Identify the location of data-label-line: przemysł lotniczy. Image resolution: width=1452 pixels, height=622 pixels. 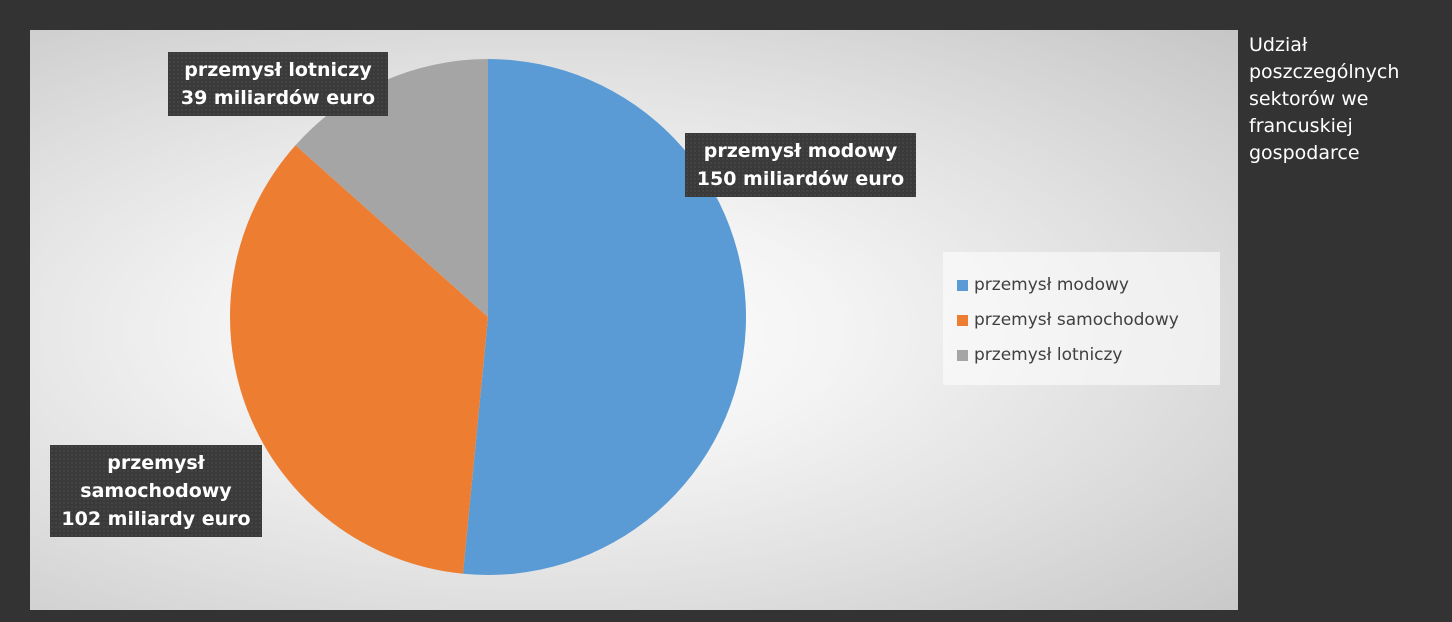
(278, 70).